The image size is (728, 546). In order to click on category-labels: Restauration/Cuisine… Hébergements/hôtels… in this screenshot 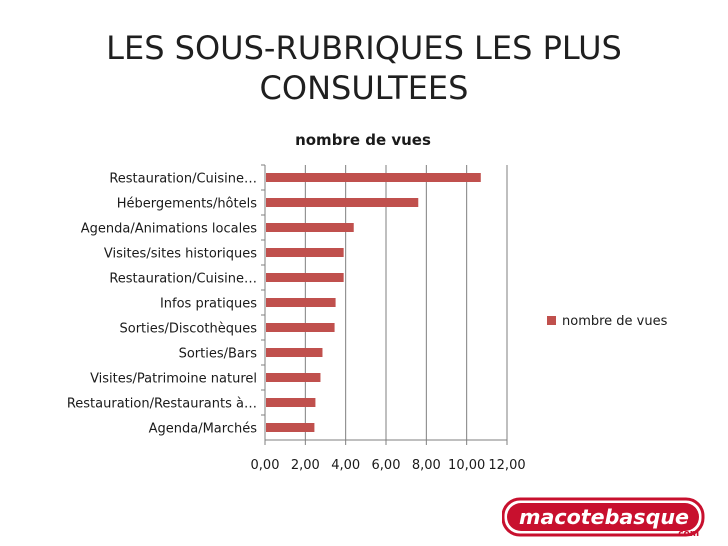, I will do `click(162, 304)`.